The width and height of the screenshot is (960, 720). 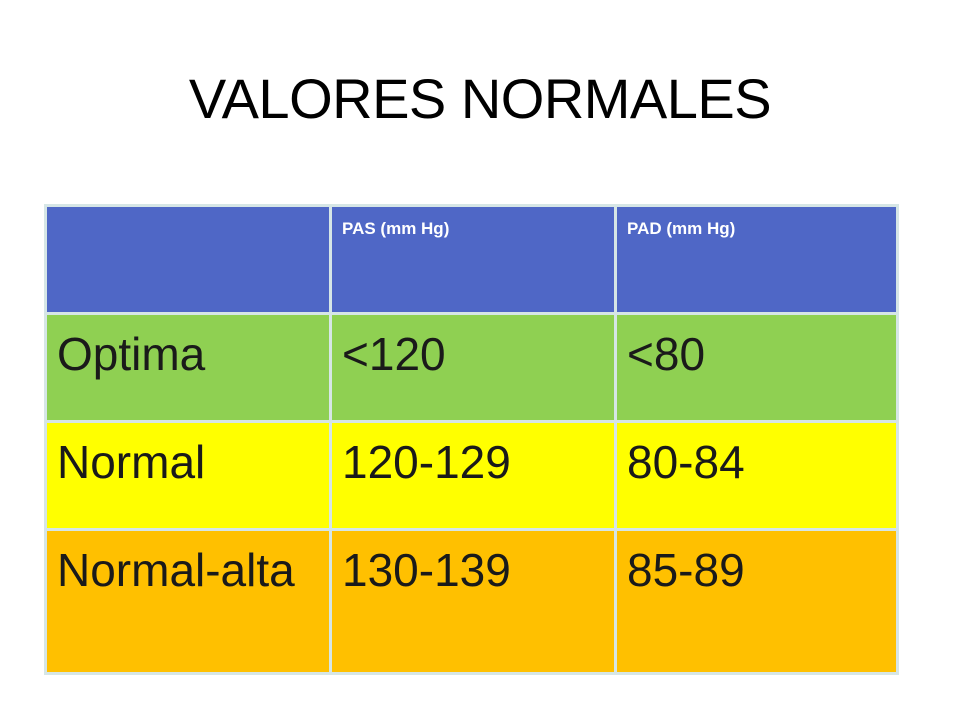 I want to click on header-cell-pad: PAD (mm Hg), so click(x=756, y=259).